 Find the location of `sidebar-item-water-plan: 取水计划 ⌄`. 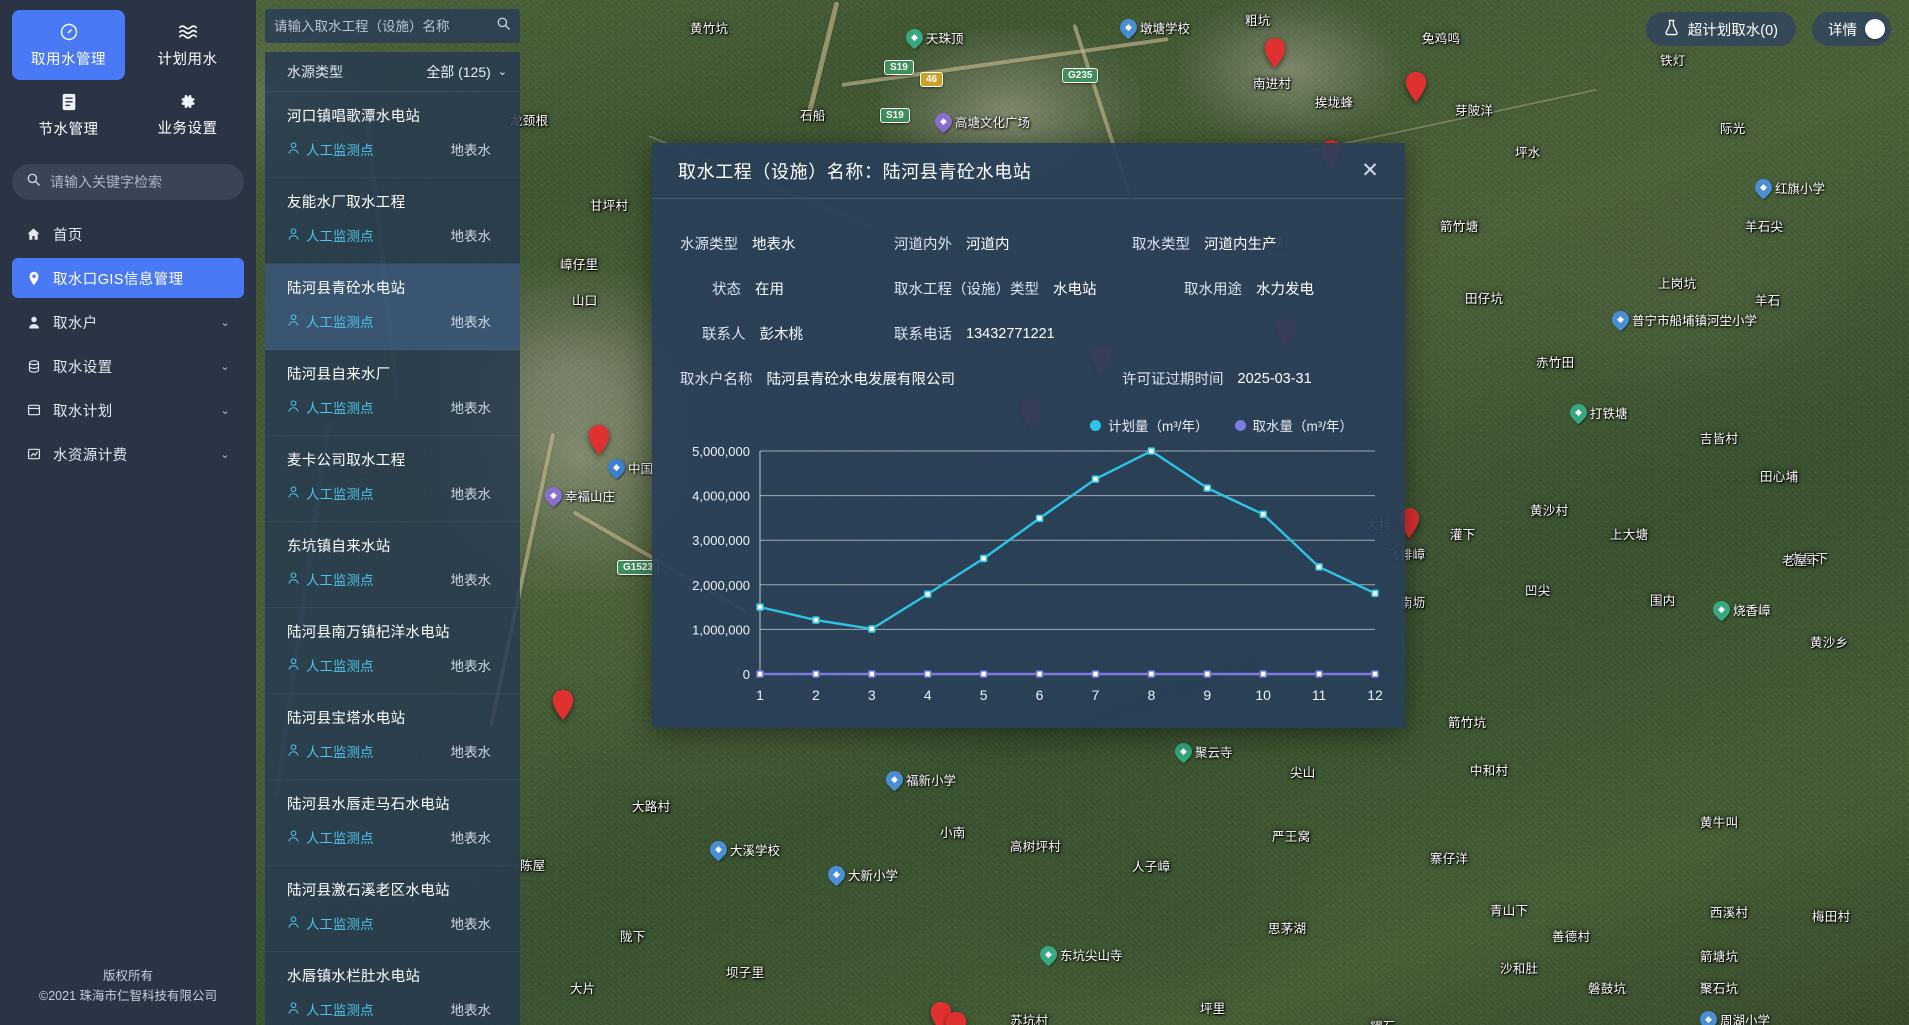

sidebar-item-water-plan: 取水计划 ⌄ is located at coordinates (128, 410).